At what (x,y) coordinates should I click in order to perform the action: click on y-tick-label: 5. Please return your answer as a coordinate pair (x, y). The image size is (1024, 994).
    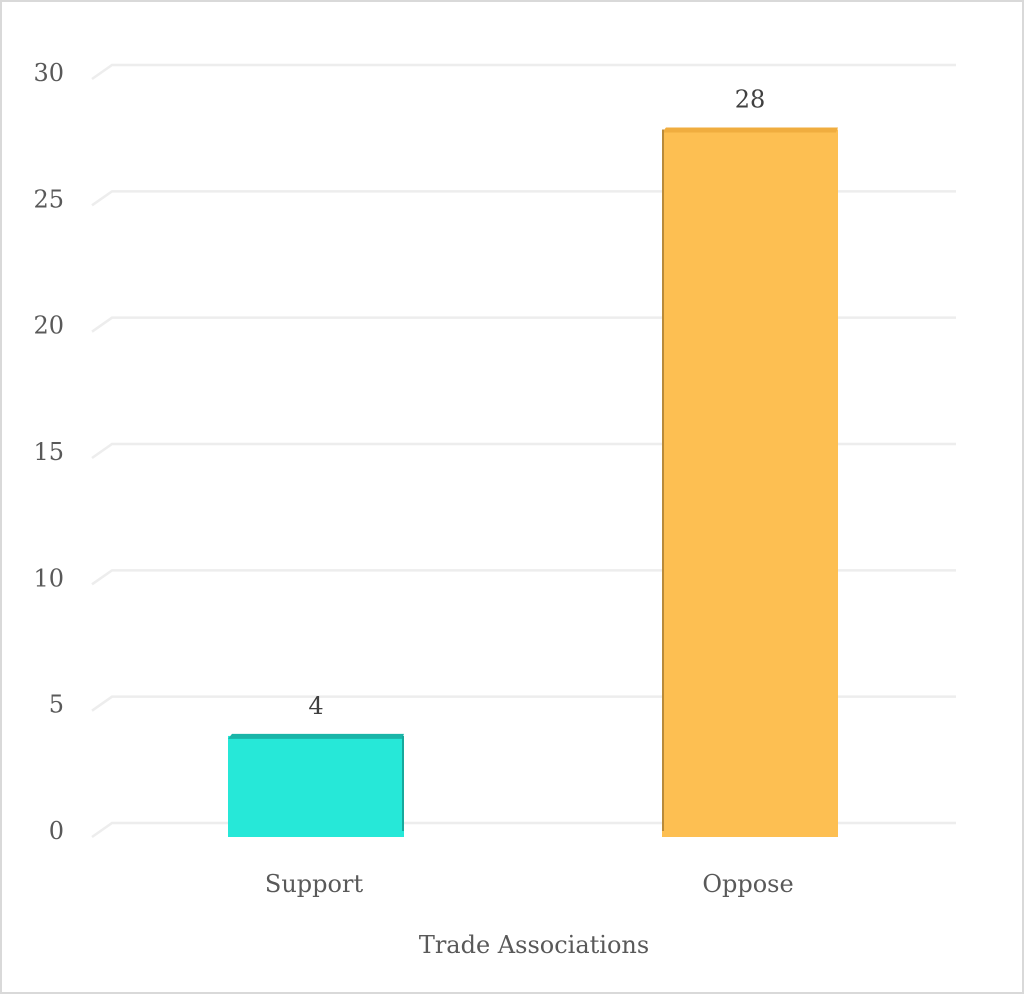
    Looking at the image, I should click on (56, 705).